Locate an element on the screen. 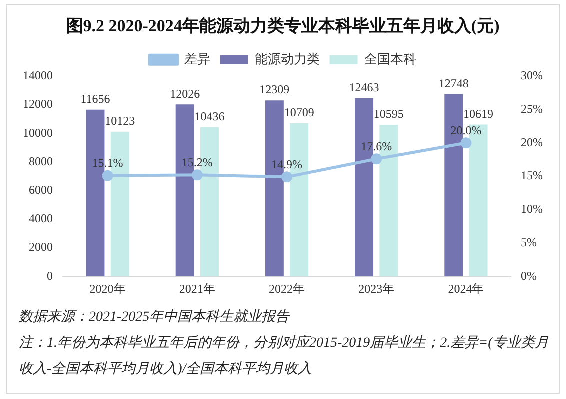 The height and width of the screenshot is (399, 566). y-tick-label: 4000 is located at coordinates (41, 219).